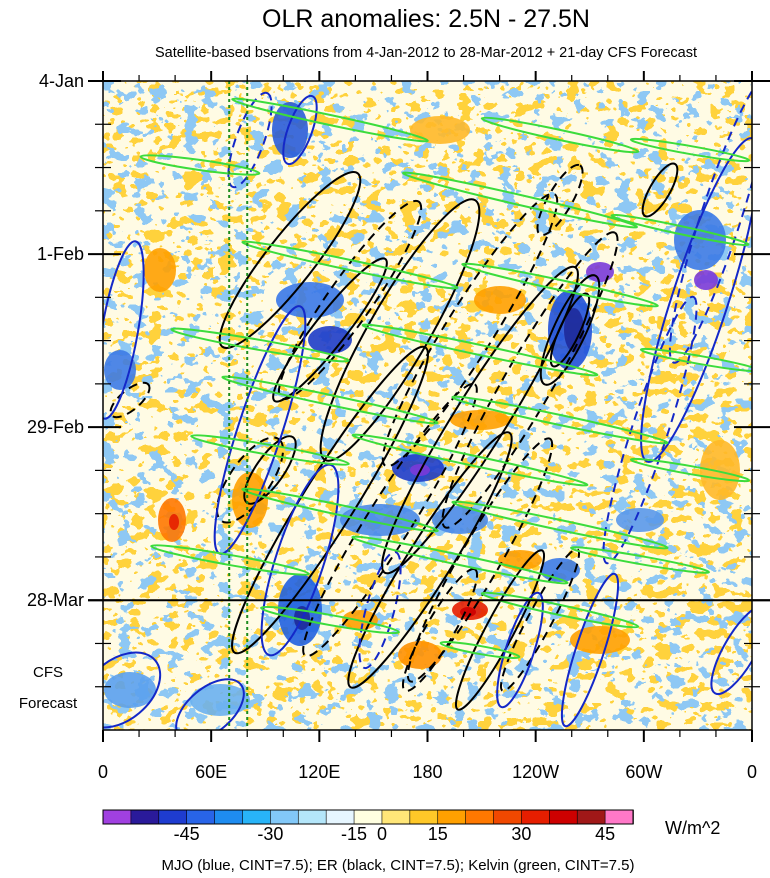 The image size is (770, 878). What do you see at coordinates (319, 772) in the screenshot?
I see `x-tick-label: 120E` at bounding box center [319, 772].